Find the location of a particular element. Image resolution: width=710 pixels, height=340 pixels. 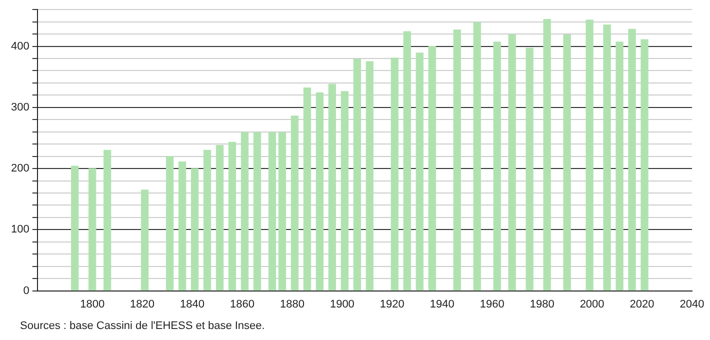

x-tick-label: 1980 is located at coordinates (542, 304).